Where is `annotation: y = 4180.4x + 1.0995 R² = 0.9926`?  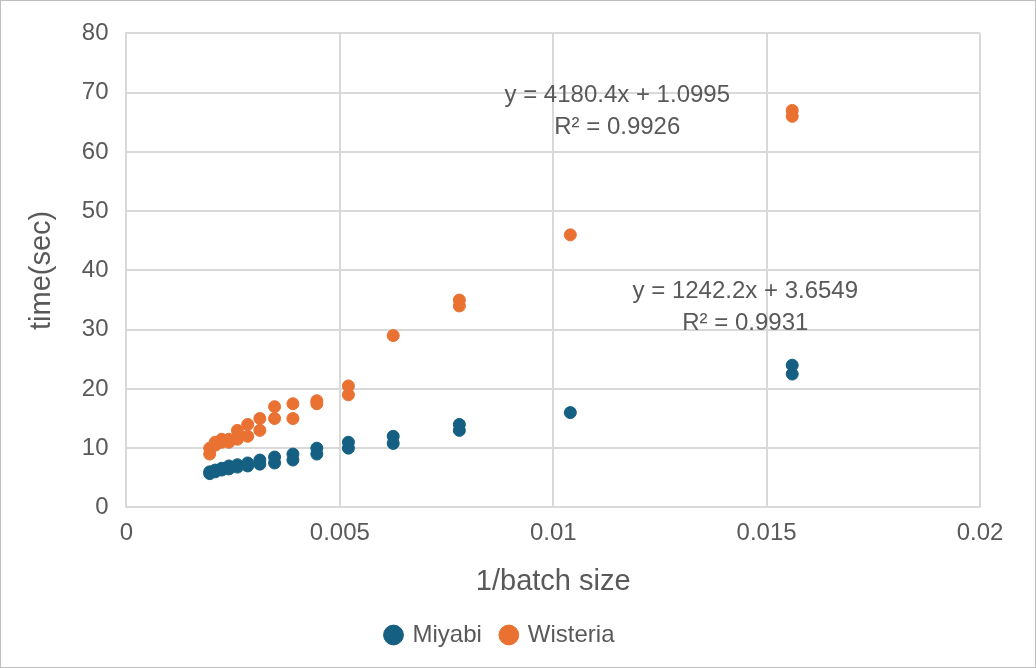
annotation: y = 4180.4x + 1.0995 R² = 0.9926 is located at coordinates (617, 110).